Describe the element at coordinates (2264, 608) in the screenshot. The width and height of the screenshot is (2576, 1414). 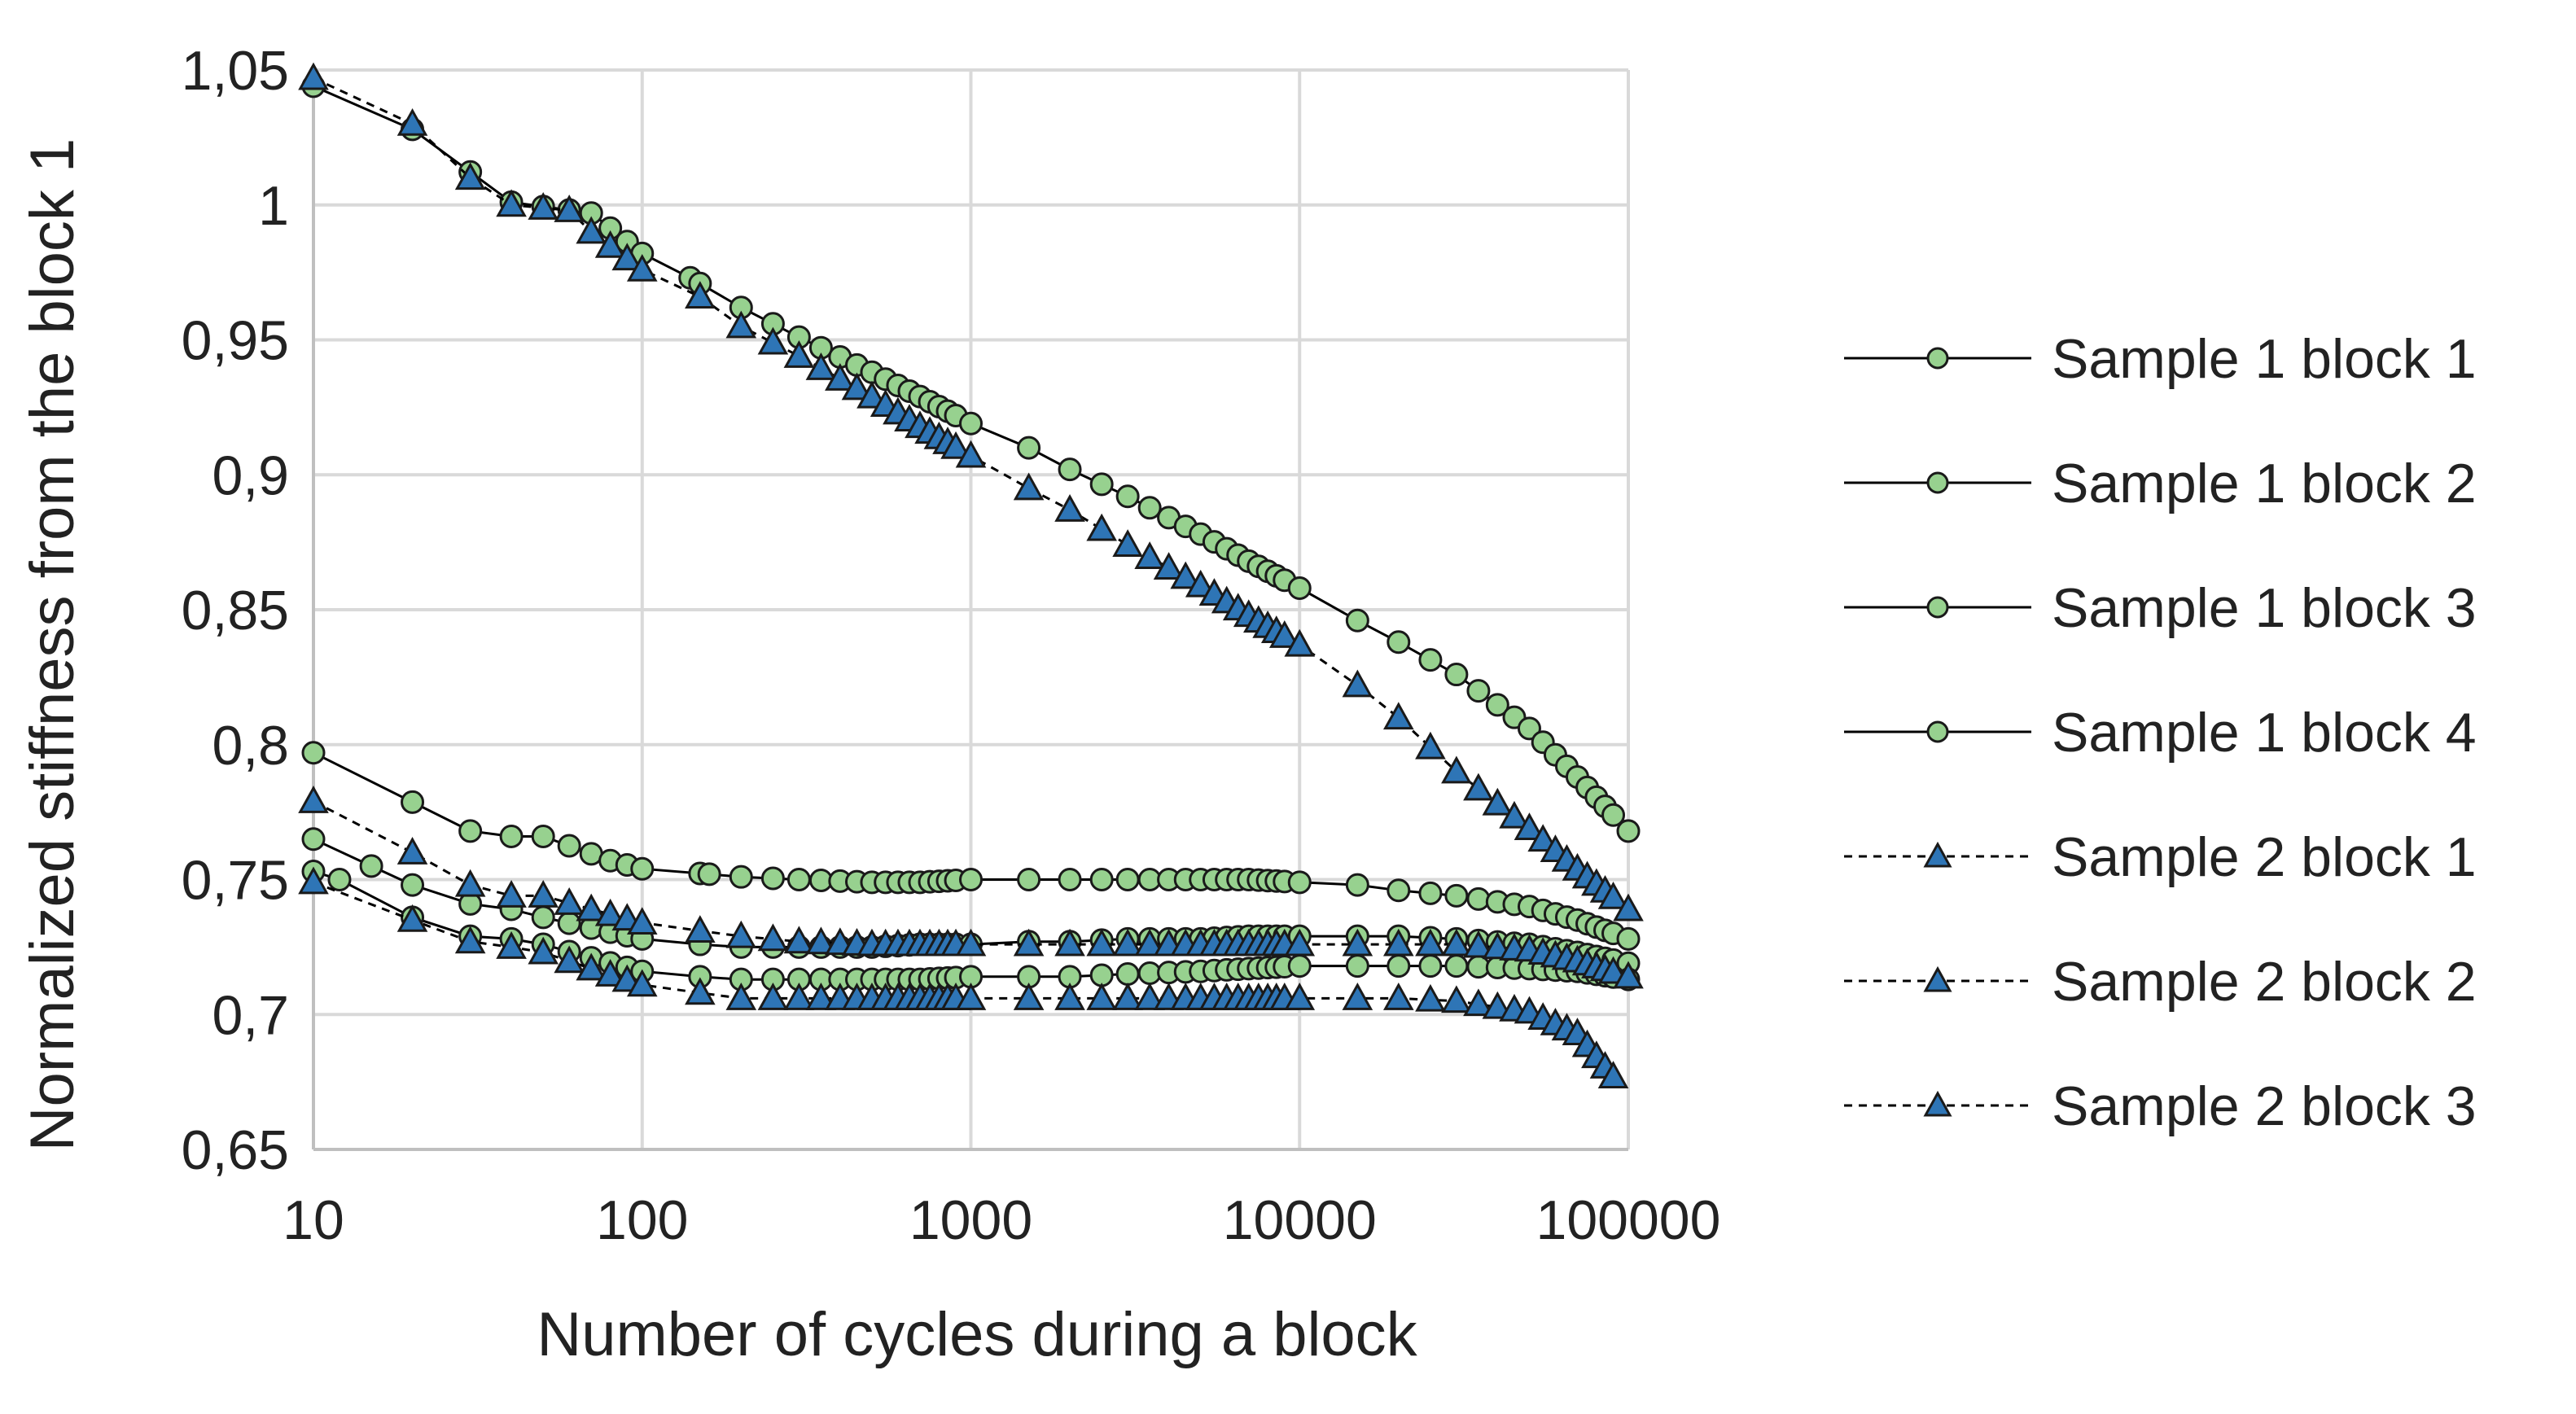
I see `legend-label: Sample 1 block 3` at that location.